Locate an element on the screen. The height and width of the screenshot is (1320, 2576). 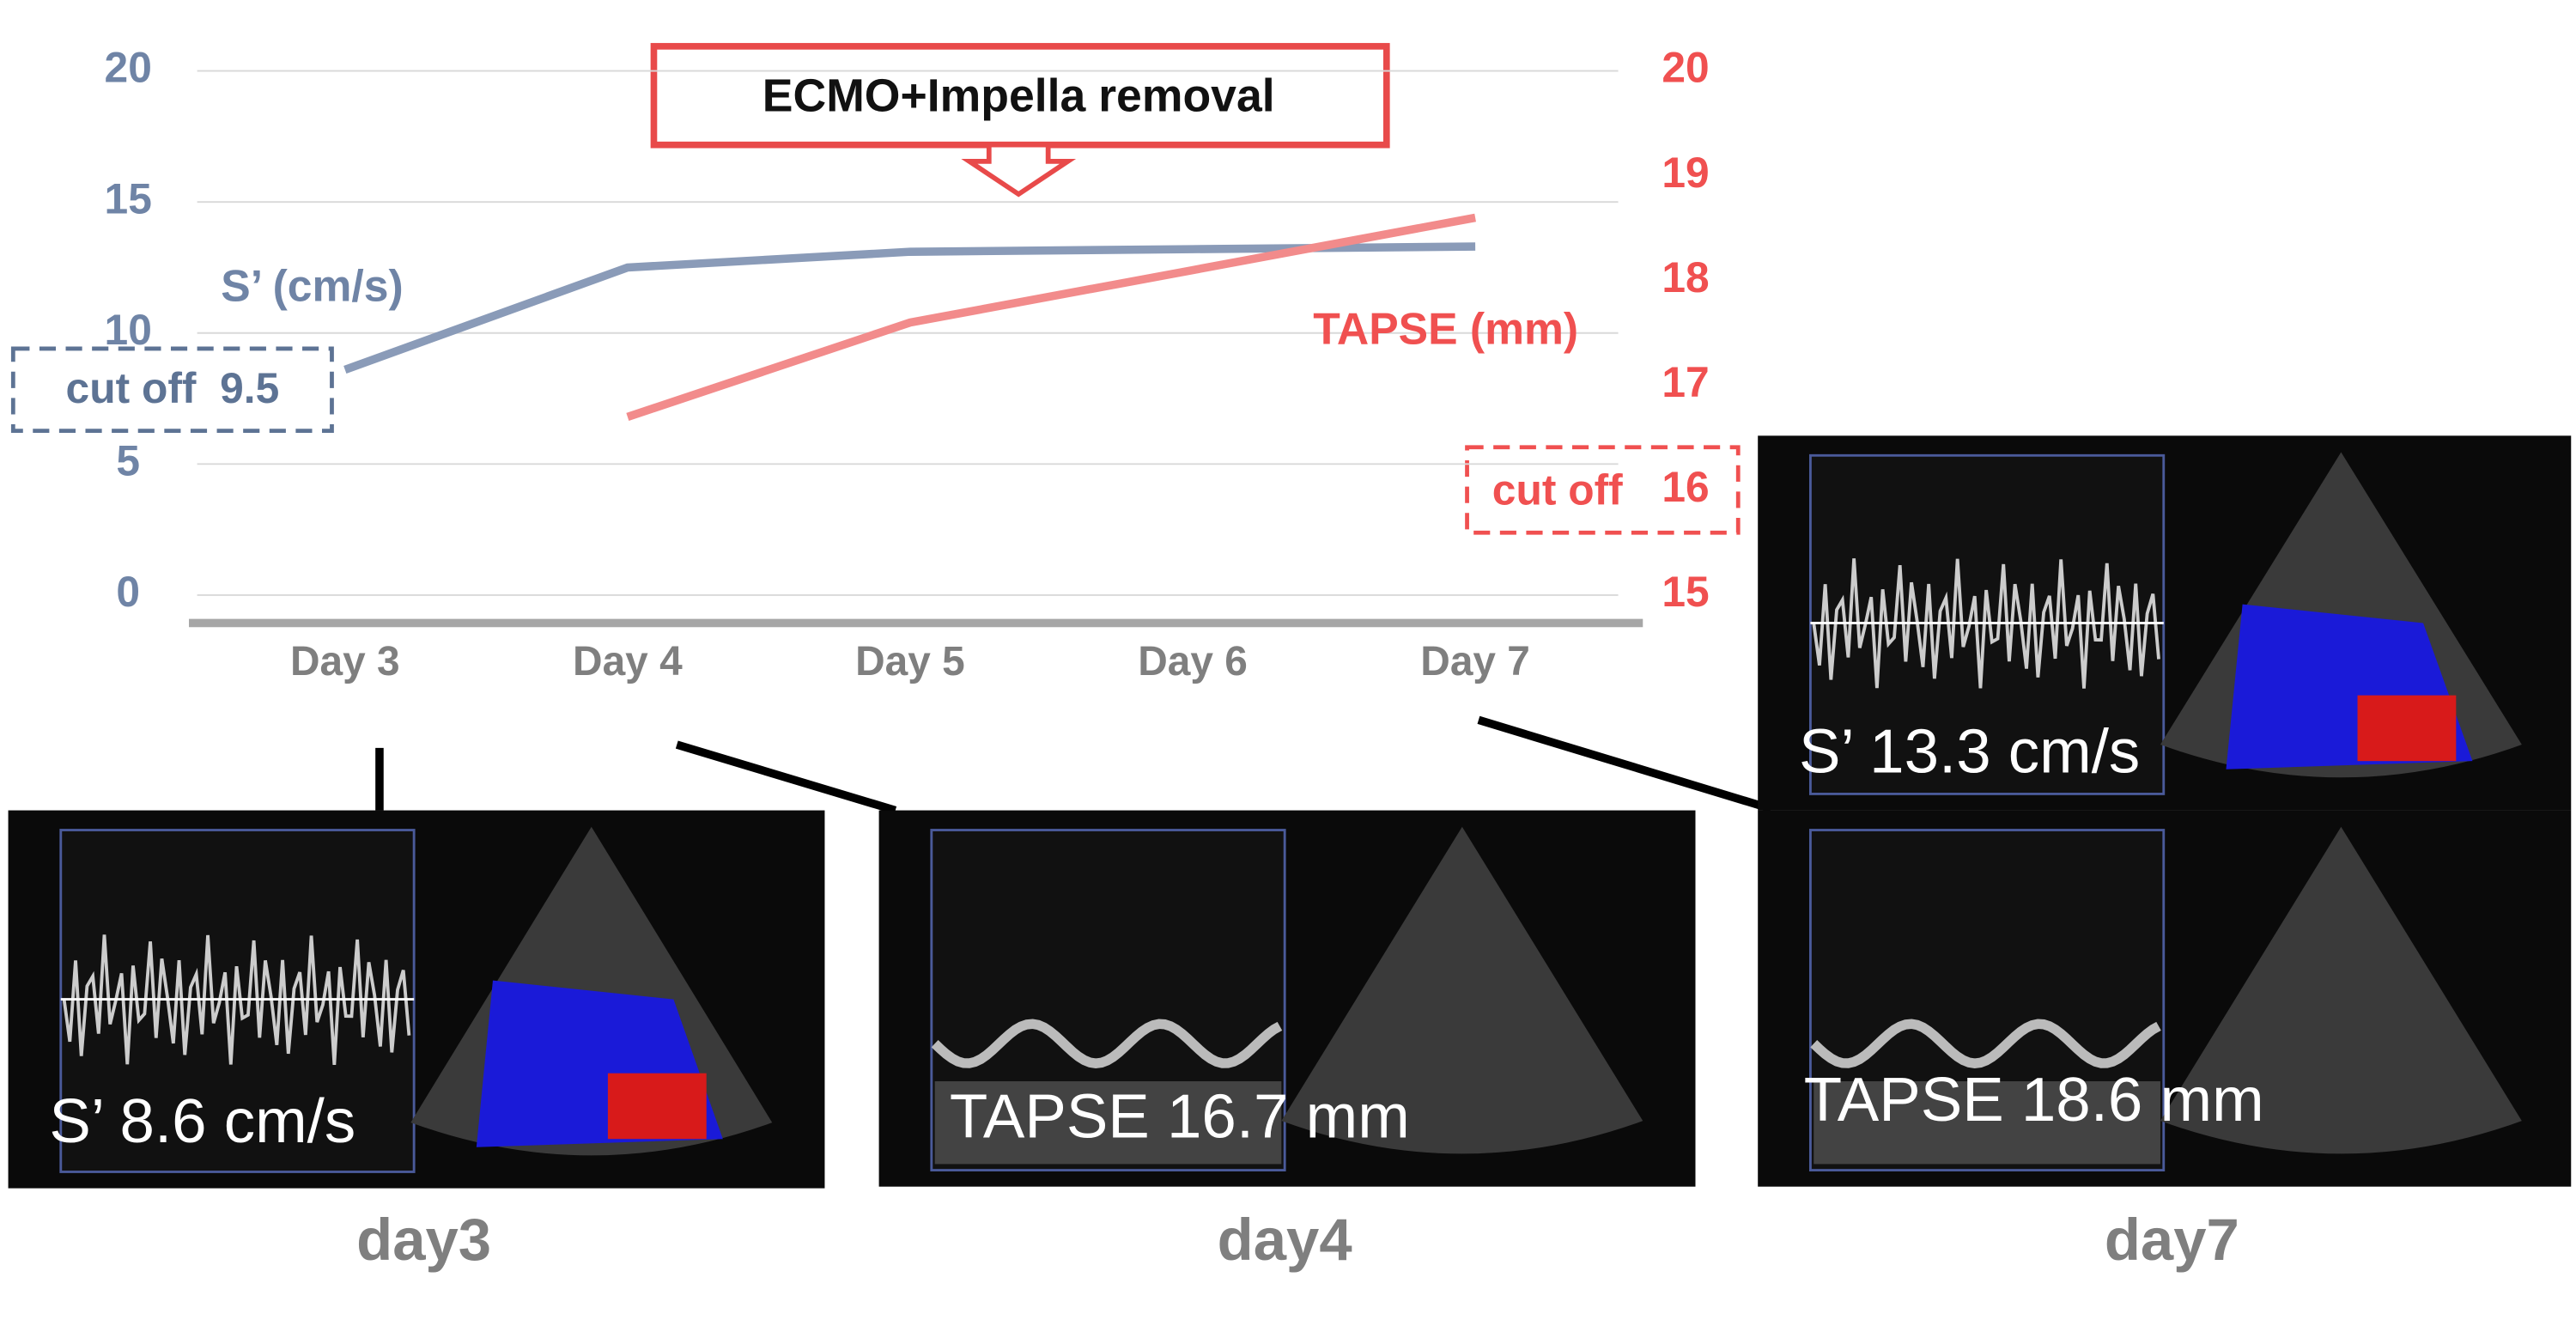
annotation-arrow is located at coordinates (1019, 170).